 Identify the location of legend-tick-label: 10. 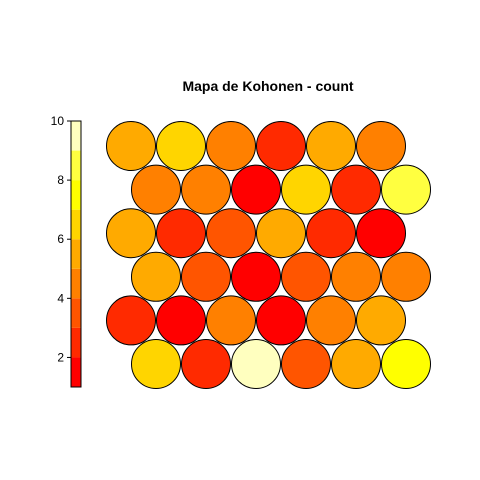
(58, 121).